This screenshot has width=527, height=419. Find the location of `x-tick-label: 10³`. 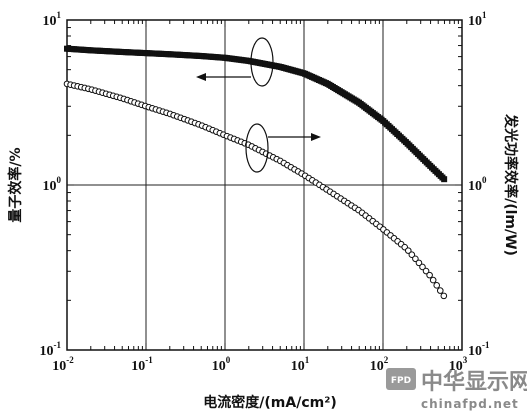

x-tick-label: 10³ is located at coordinates (458, 364).